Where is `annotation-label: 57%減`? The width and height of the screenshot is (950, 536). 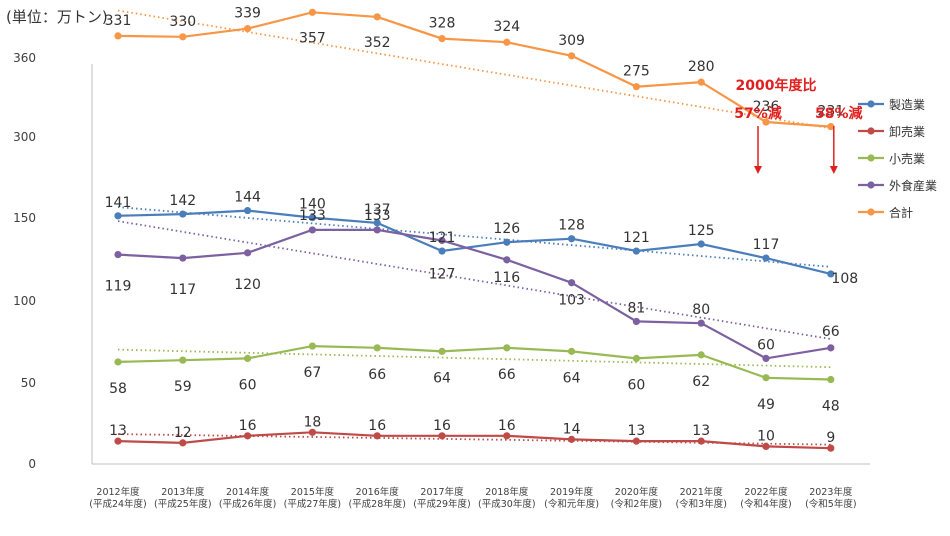
annotation-label: 57%減 is located at coordinates (758, 113).